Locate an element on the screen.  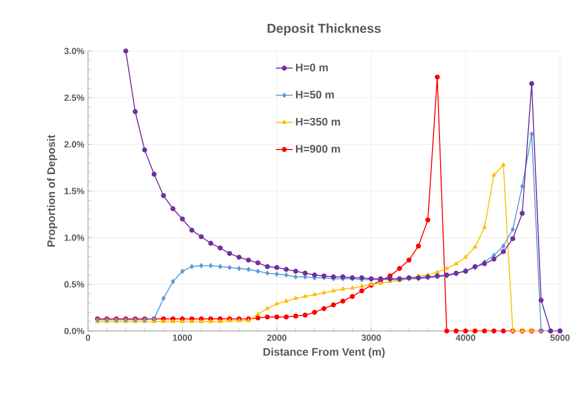
y-tick-label: 2.0% is located at coordinates (74, 144).